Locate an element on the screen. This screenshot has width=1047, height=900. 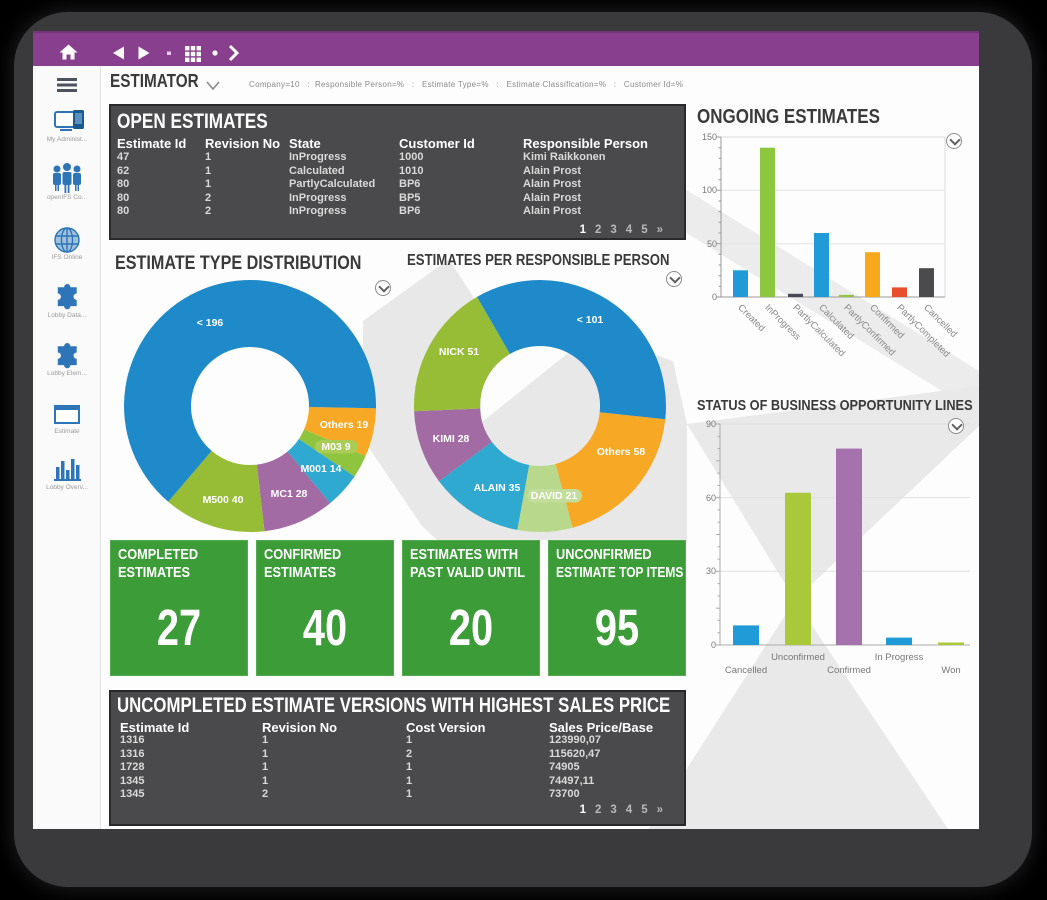
svg-text: NICK 51 is located at coordinates (459, 352).